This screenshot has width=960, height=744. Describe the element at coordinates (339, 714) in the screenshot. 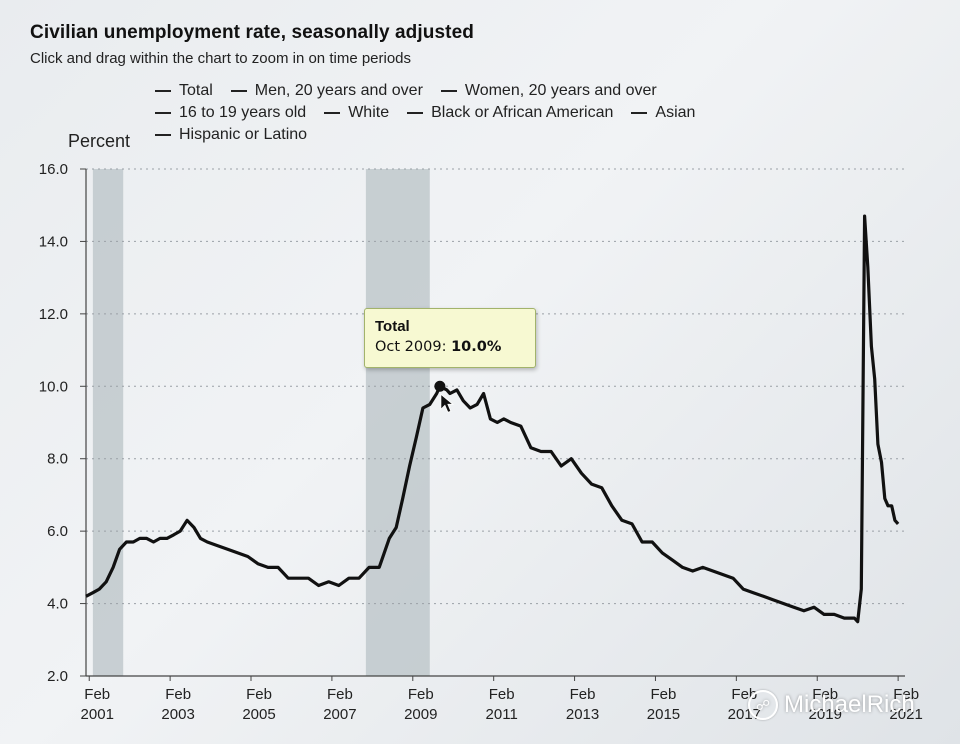

I see `x-tick-label-year: 2007` at that location.